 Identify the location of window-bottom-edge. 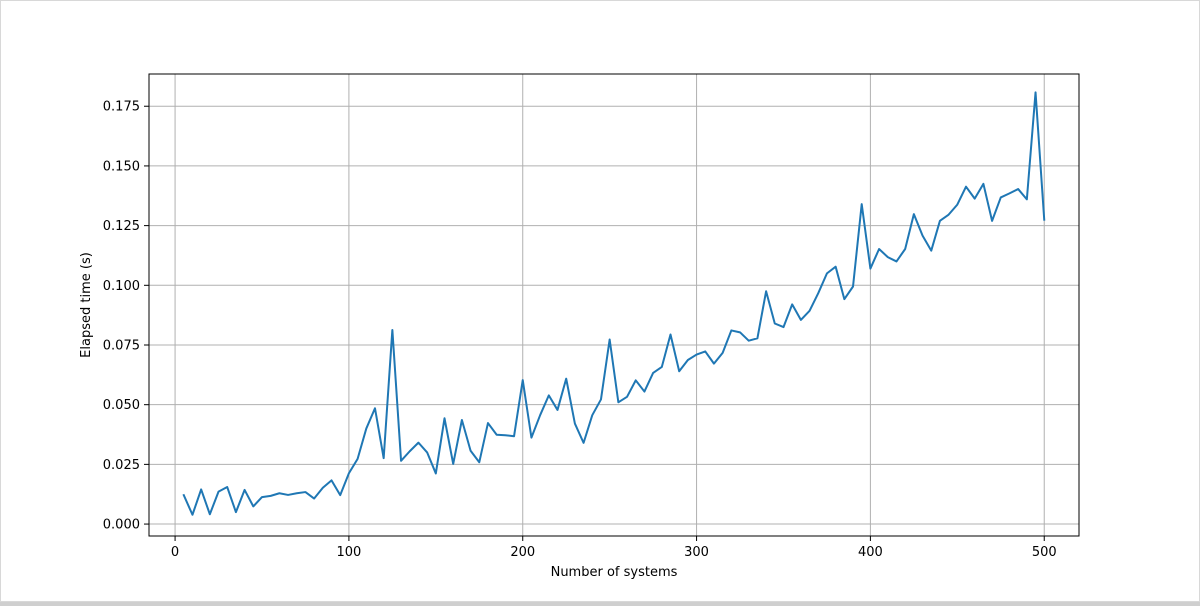
(600, 604).